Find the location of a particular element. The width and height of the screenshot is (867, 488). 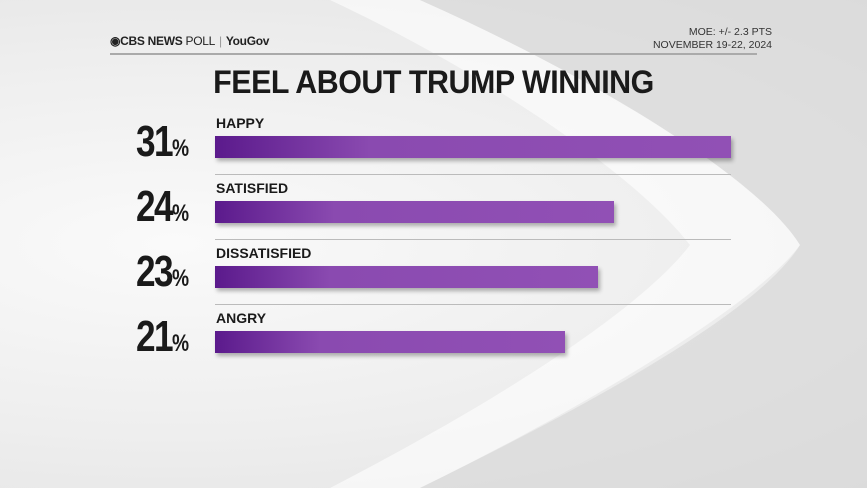

value-label: 21% is located at coordinates (163, 336).